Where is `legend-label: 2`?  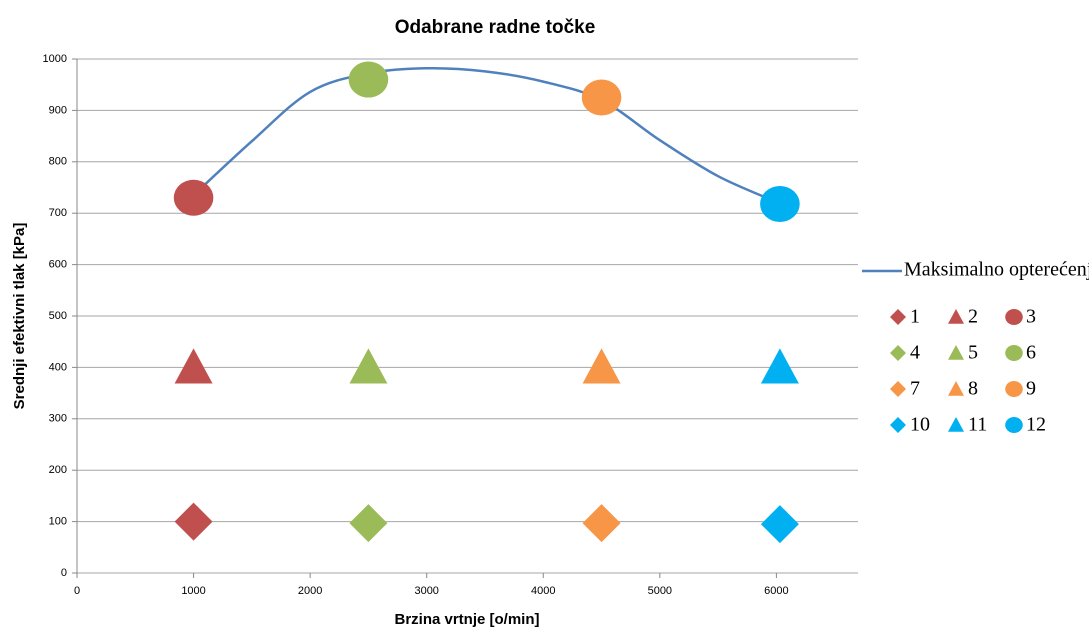 legend-label: 2 is located at coordinates (973, 317).